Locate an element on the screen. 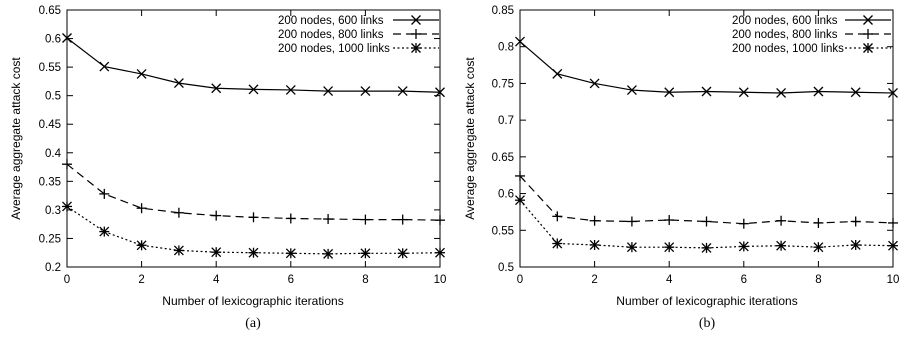 This screenshot has height=339, width=899. panel-caption: (a) is located at coordinates (253, 323).